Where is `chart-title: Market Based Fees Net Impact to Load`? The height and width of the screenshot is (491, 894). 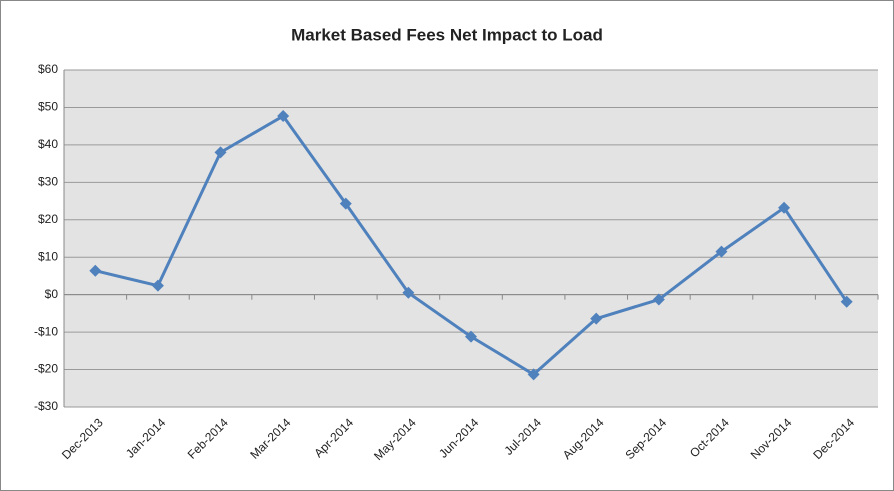
chart-title: Market Based Fees Net Impact to Load is located at coordinates (447, 34).